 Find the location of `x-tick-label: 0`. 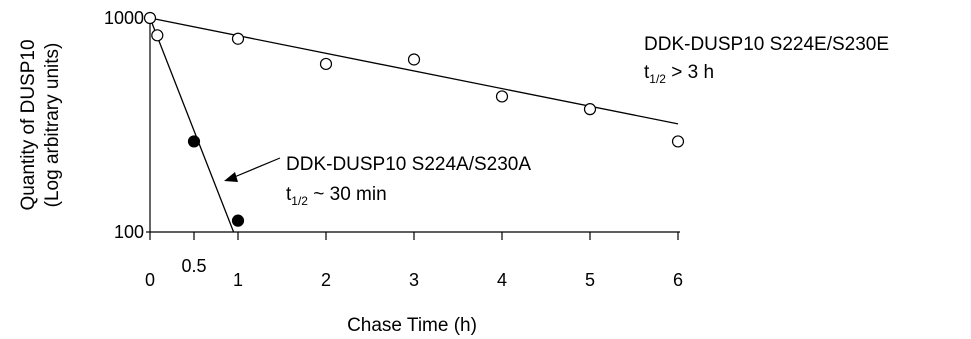

x-tick-label: 0 is located at coordinates (150, 280).